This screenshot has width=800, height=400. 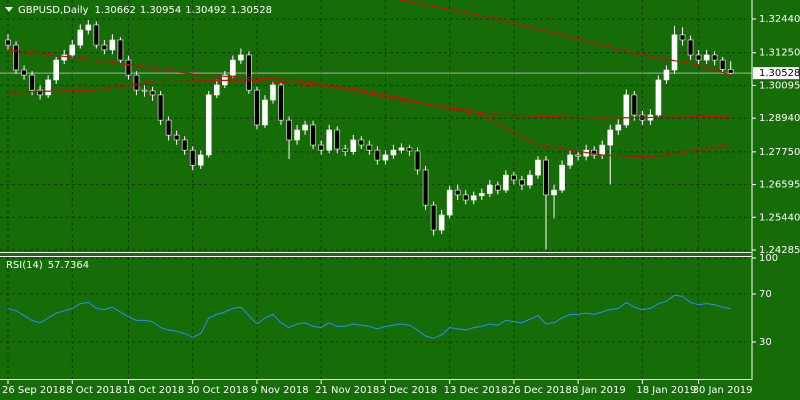 I want to click on y-tick-label: 1.26595, so click(x=779, y=185).